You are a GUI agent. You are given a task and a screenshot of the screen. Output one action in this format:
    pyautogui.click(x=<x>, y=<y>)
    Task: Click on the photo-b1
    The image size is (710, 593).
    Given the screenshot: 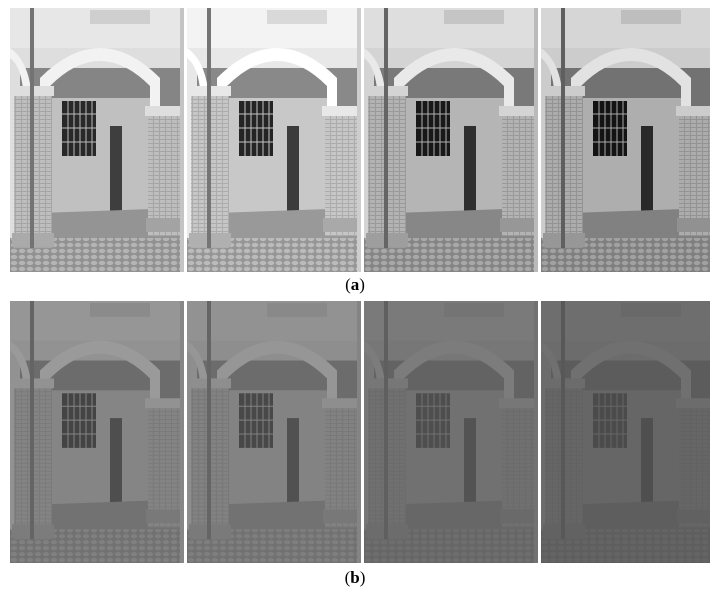 What is the action you would take?
    pyautogui.click(x=97, y=432)
    